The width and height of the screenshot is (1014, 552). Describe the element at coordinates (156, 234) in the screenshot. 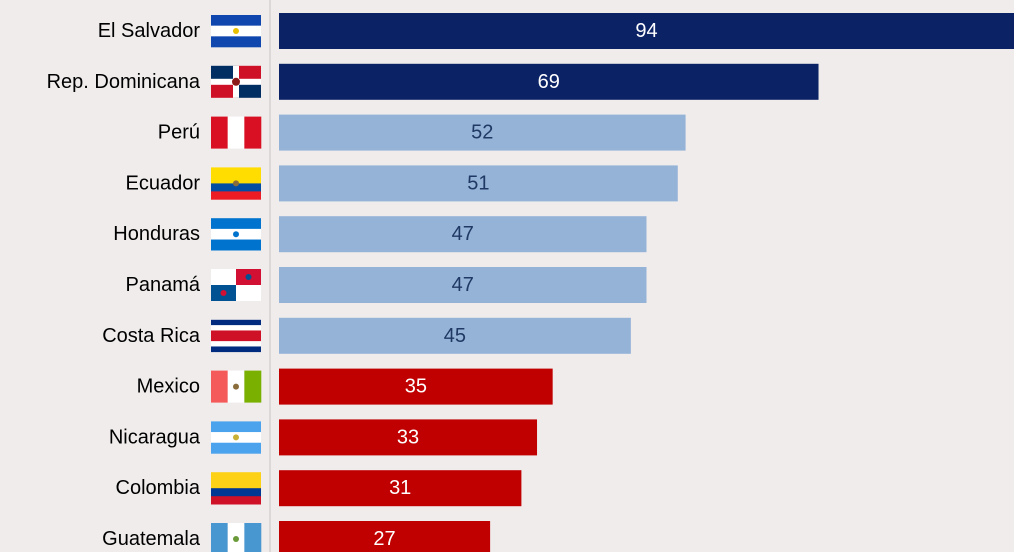

I see `category-label: Honduras` at that location.